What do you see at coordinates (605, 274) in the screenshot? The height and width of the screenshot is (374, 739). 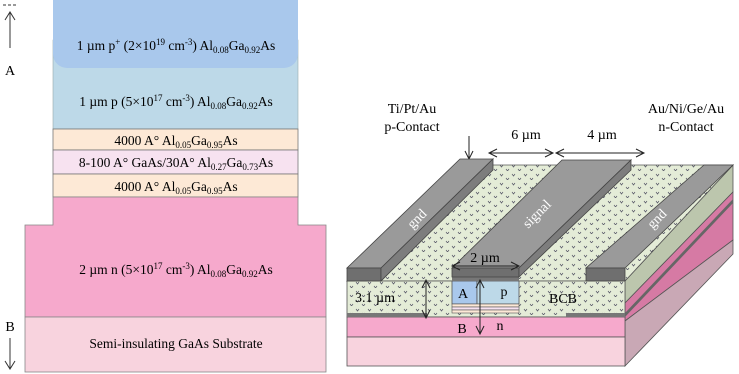 I see `gnd-right-front` at bounding box center [605, 274].